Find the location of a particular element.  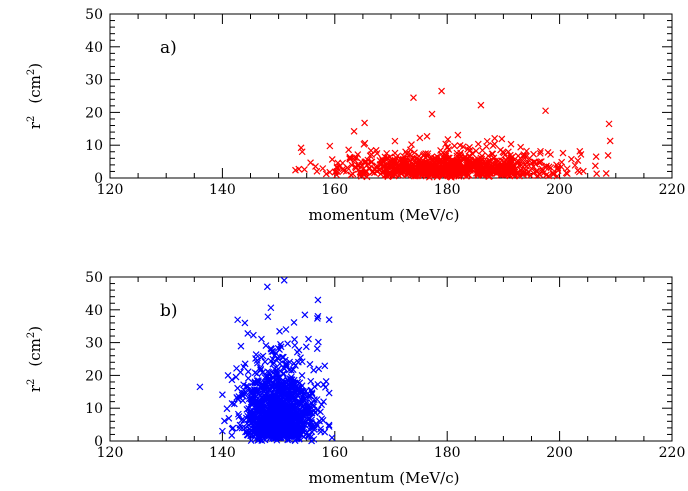

panel-a-ylabel-unit-close: ) is located at coordinates (35, 66).